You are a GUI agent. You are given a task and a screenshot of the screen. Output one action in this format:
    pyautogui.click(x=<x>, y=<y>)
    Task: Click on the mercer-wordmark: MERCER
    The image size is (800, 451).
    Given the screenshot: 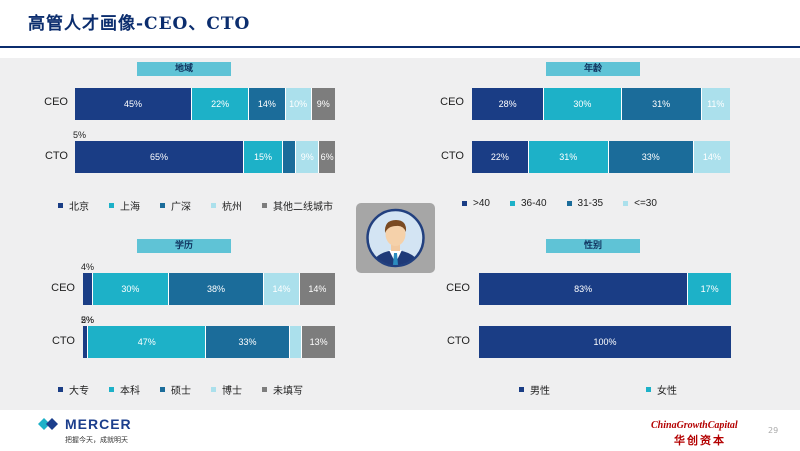 What is the action you would take?
    pyautogui.click(x=98, y=424)
    